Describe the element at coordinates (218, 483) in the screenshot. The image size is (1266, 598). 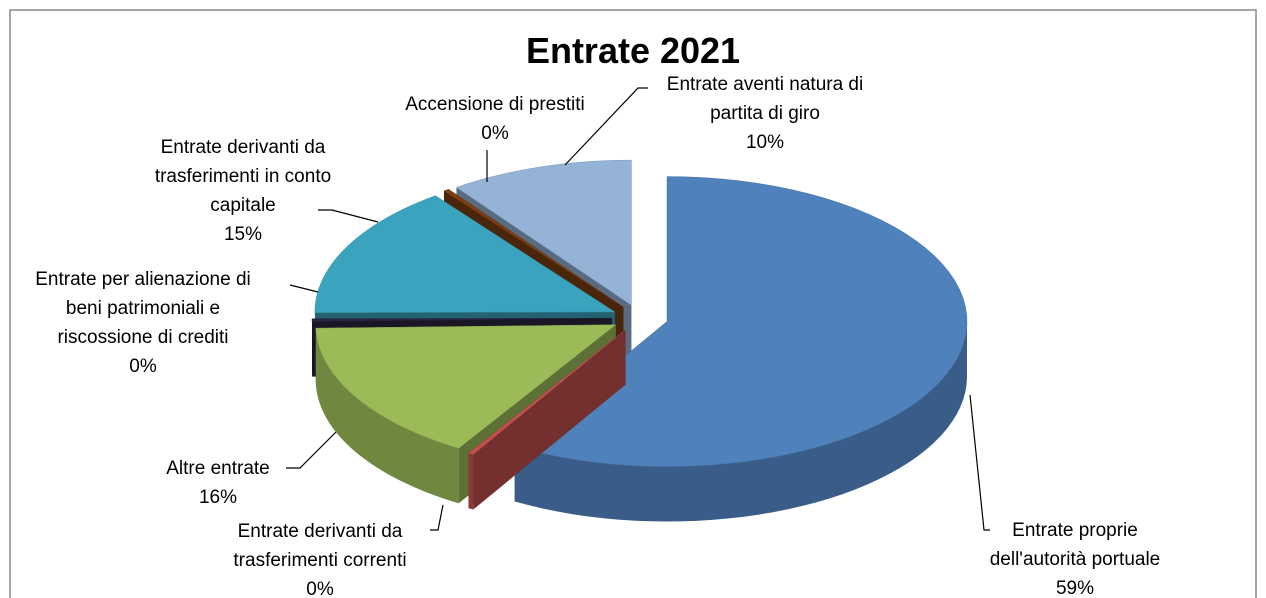
I see `data-label: Altre entrate 16%` at that location.